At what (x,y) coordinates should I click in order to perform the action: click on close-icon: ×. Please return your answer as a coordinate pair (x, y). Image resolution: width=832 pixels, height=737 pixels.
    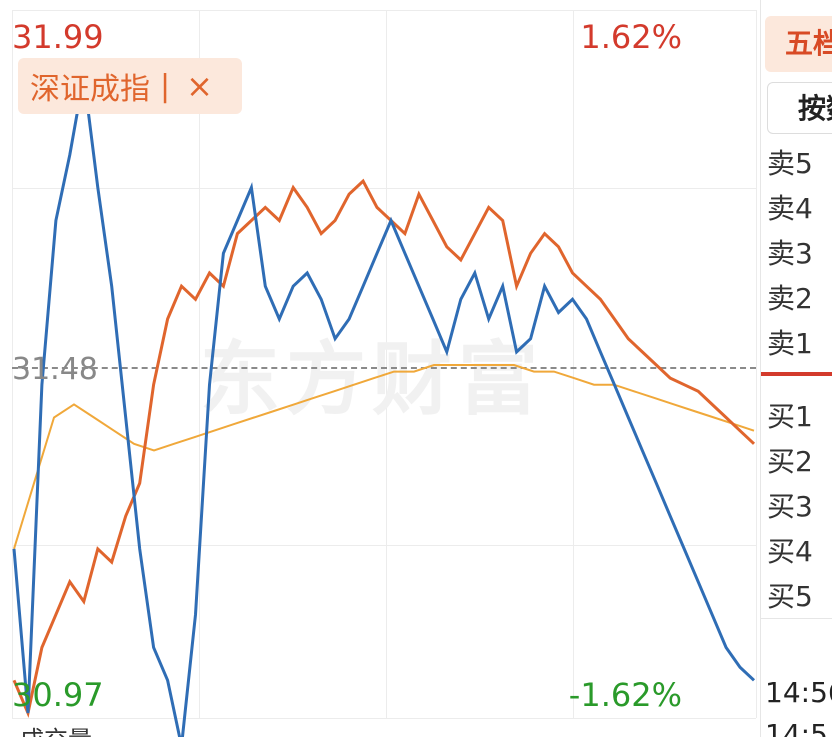
    Looking at the image, I should click on (199, 86).